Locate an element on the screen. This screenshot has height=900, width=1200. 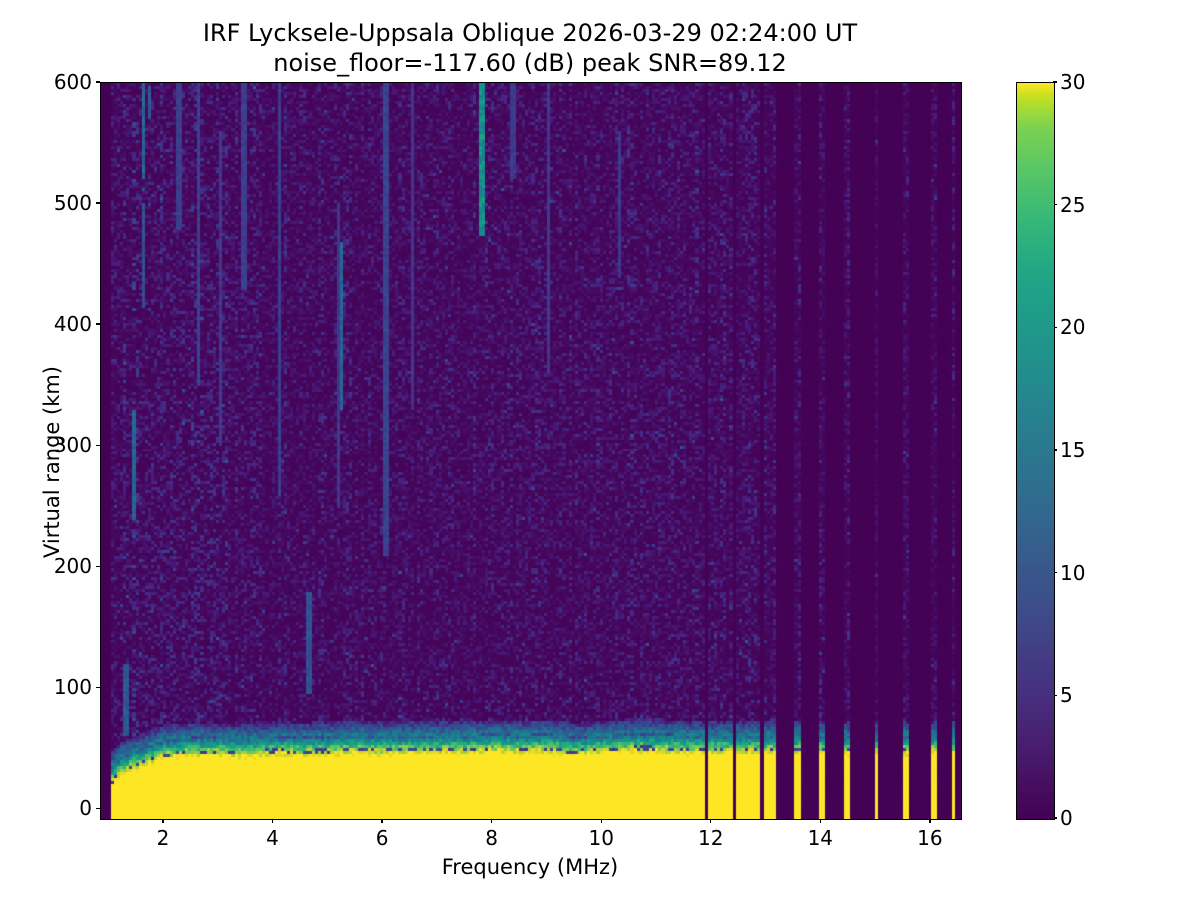
colorbar-tick-label: 15 is located at coordinates (1073, 450).